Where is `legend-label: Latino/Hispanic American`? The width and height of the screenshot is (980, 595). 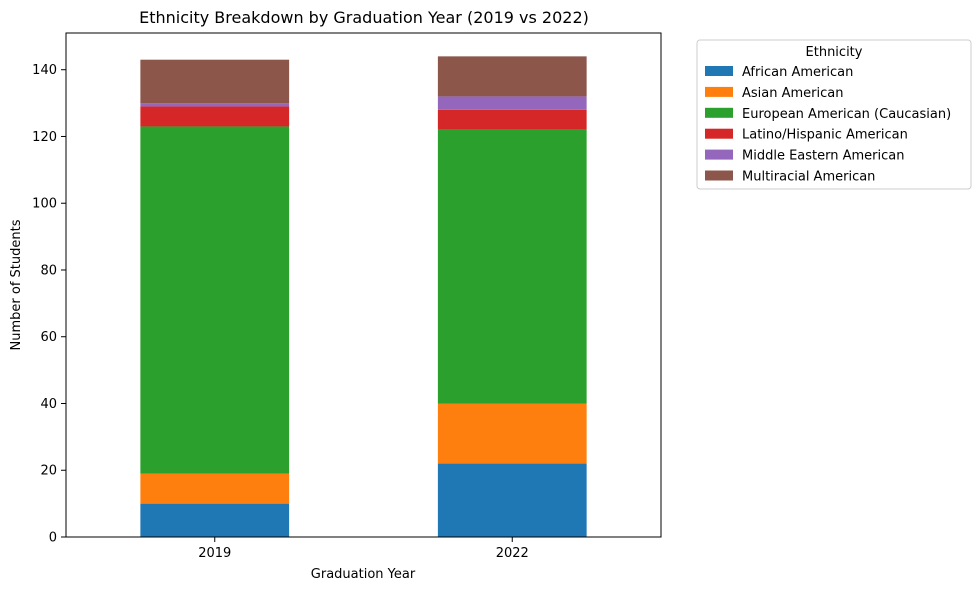 legend-label: Latino/Hispanic American is located at coordinates (825, 135).